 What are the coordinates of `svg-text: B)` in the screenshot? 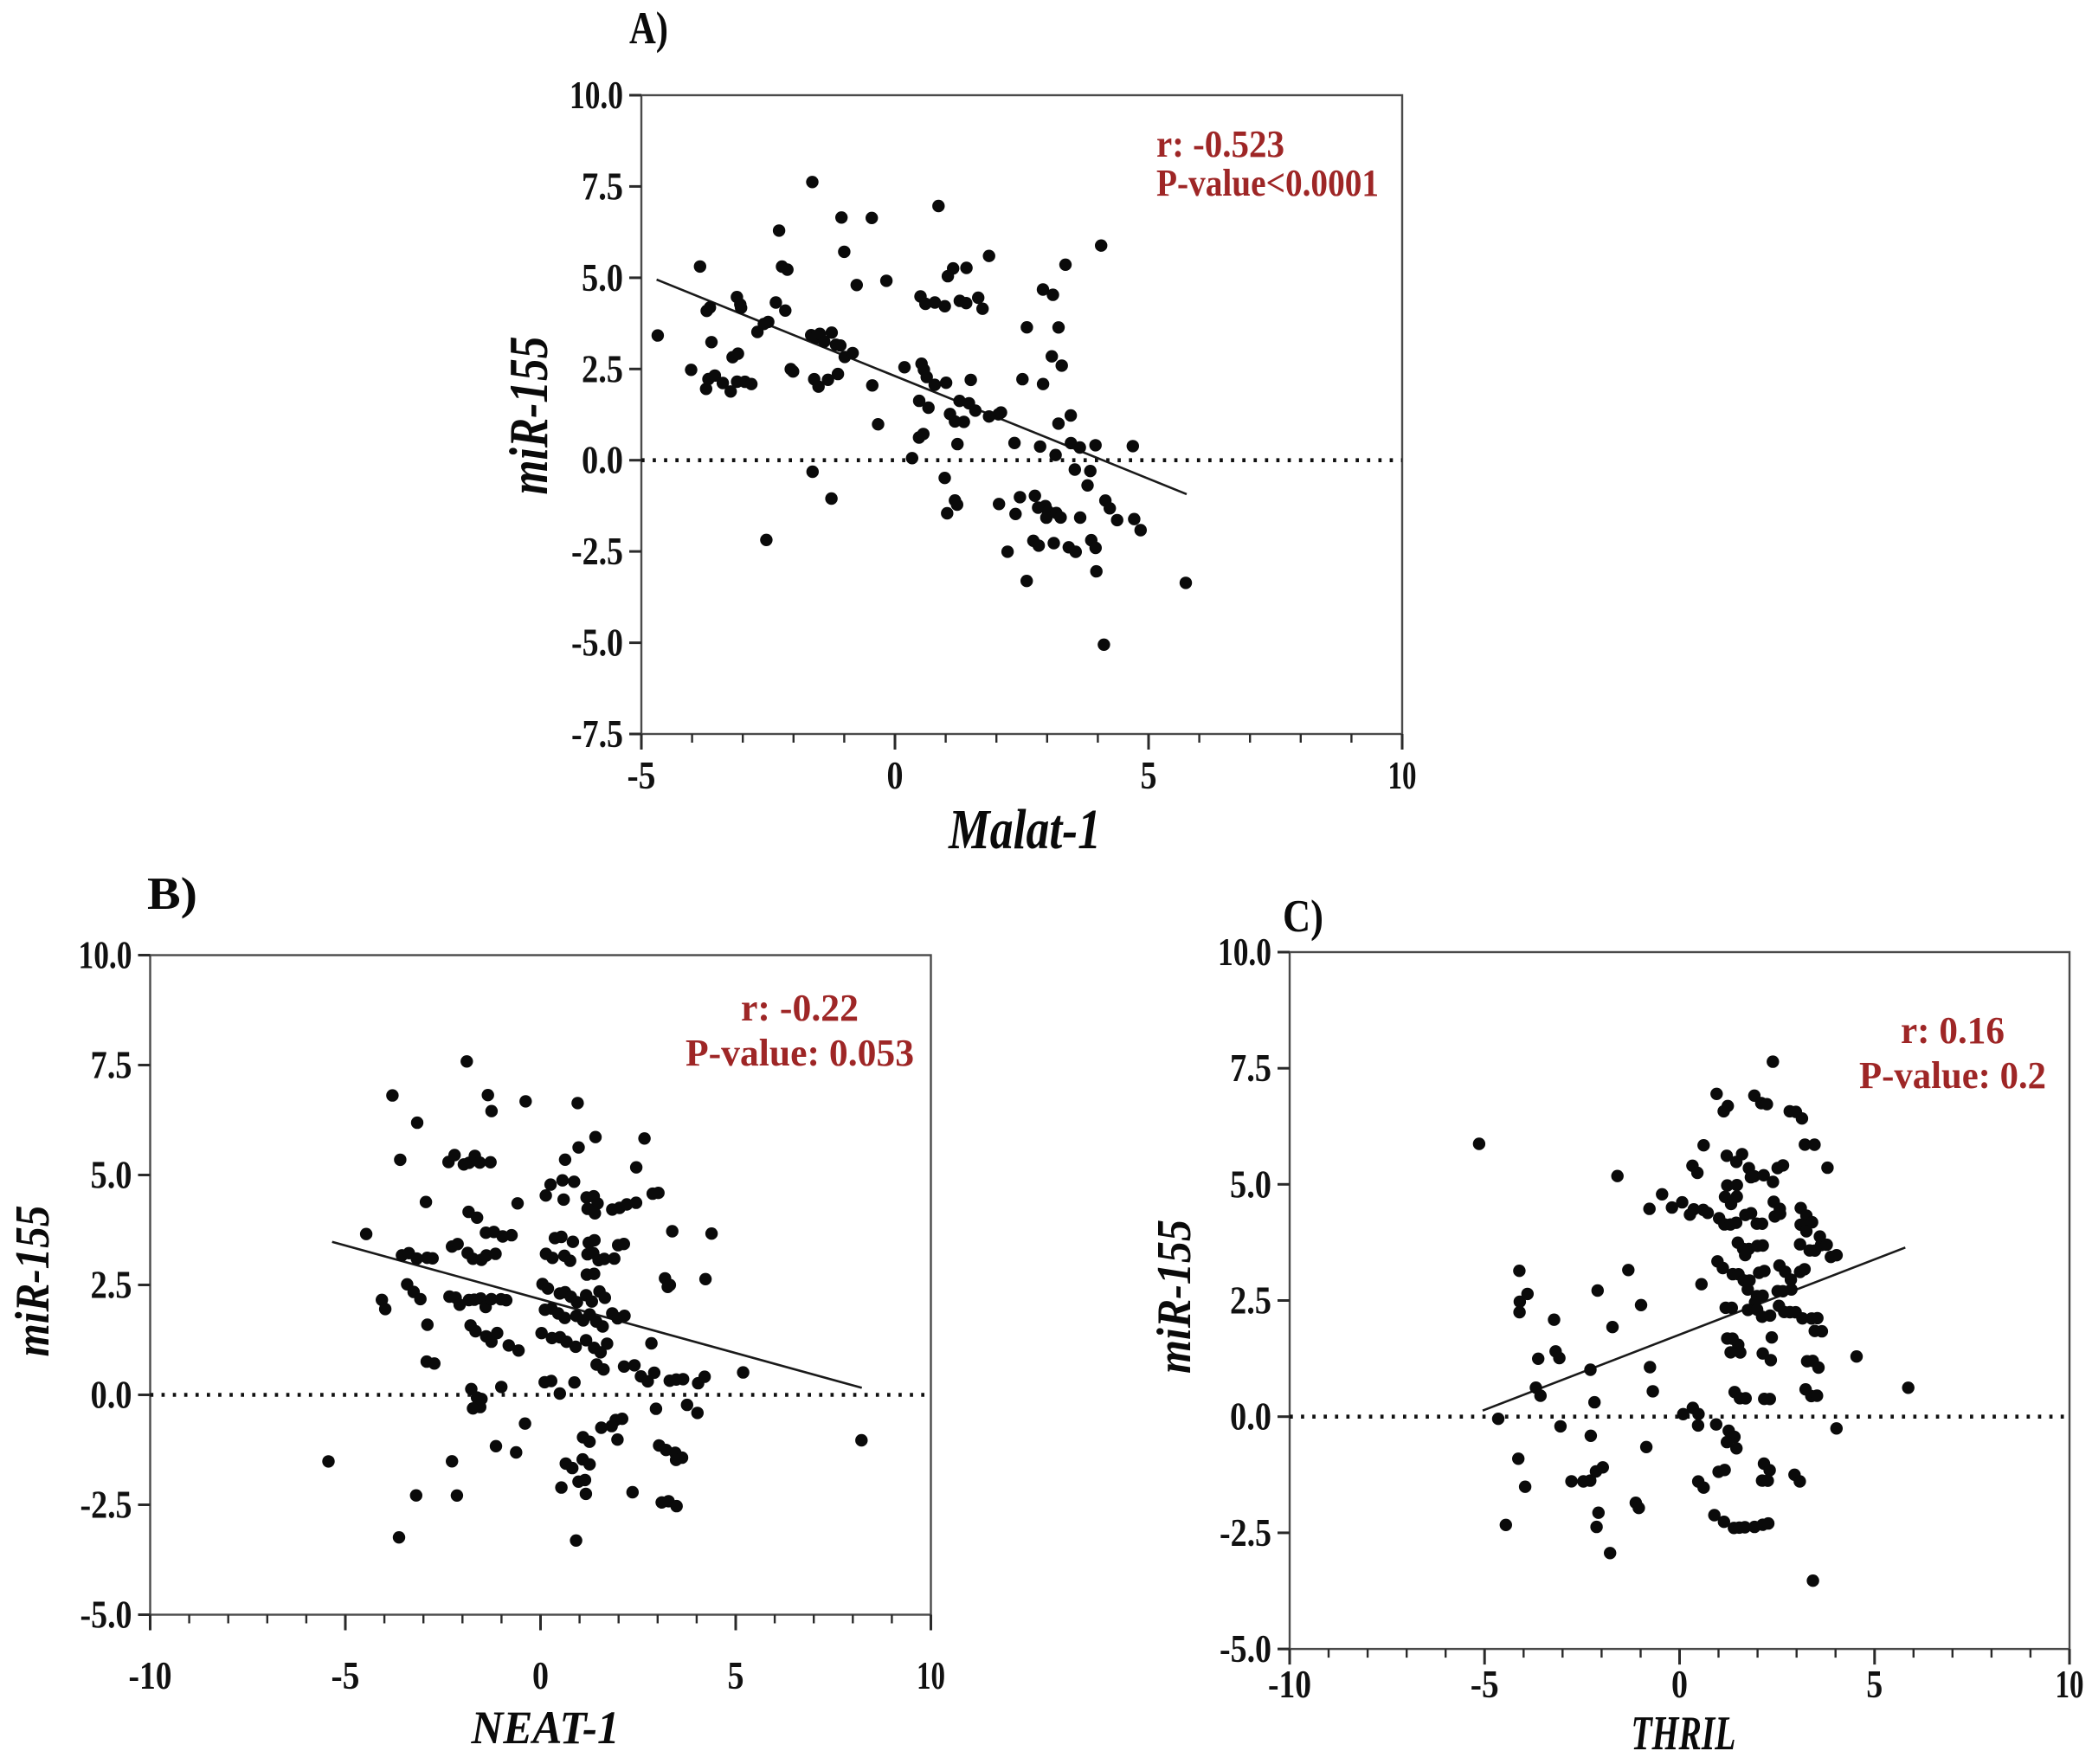 It's located at (172, 894).